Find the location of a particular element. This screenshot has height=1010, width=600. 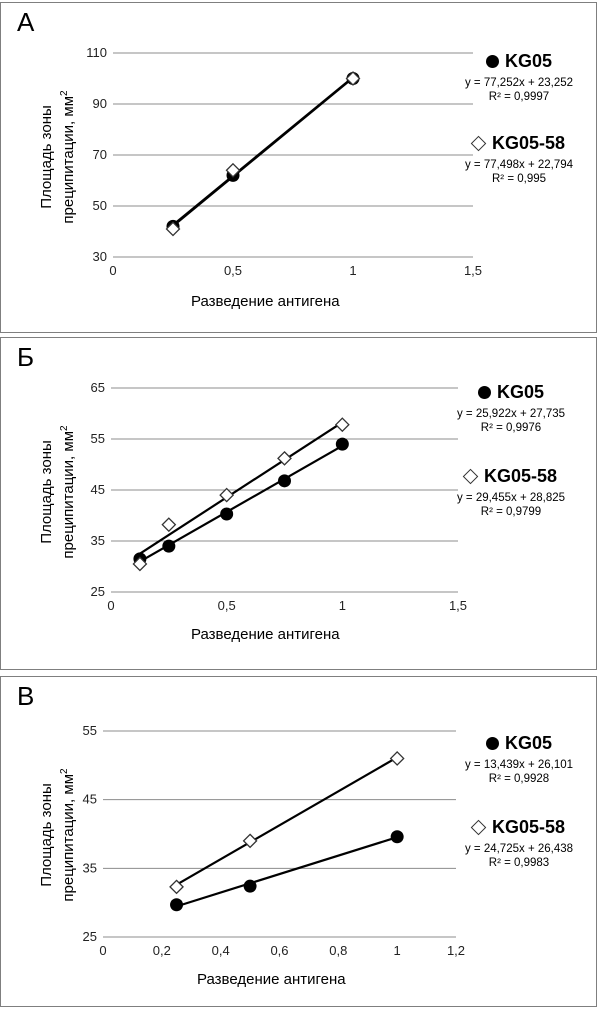

chart-b: 25 35 45 55 65 0 0,5 1 1,5 is located at coordinates (279, 496).